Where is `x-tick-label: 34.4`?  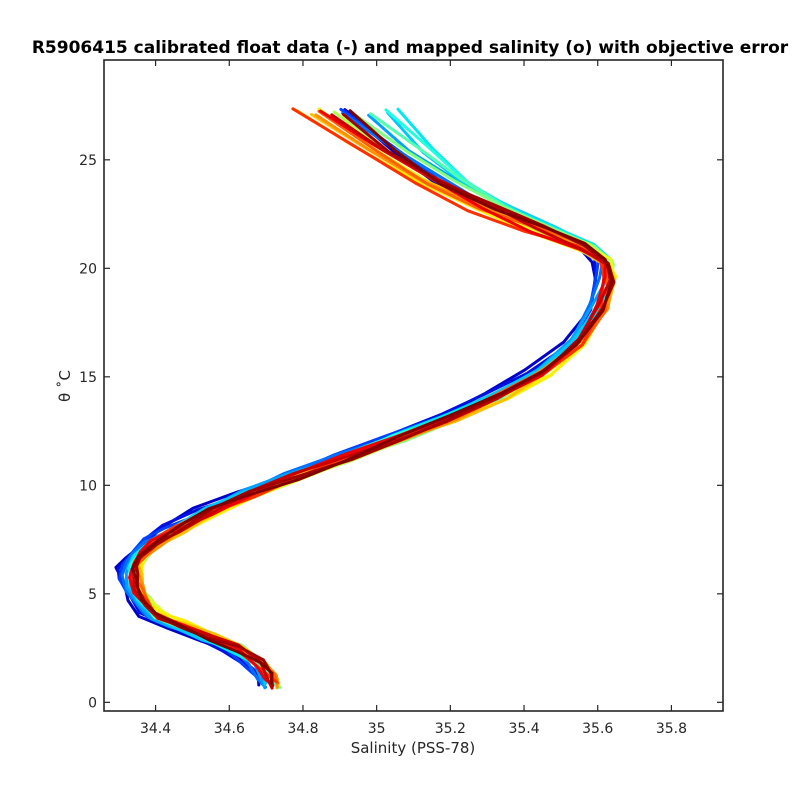 x-tick-label: 34.4 is located at coordinates (155, 729).